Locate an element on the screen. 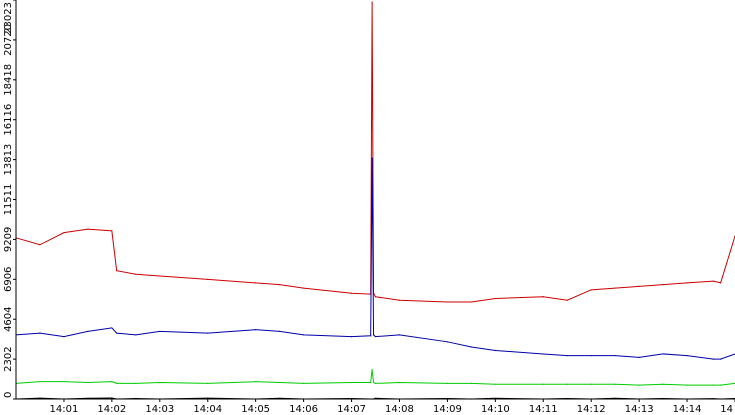 The image size is (735, 415). y-tick-label: 9209 is located at coordinates (8, 239).